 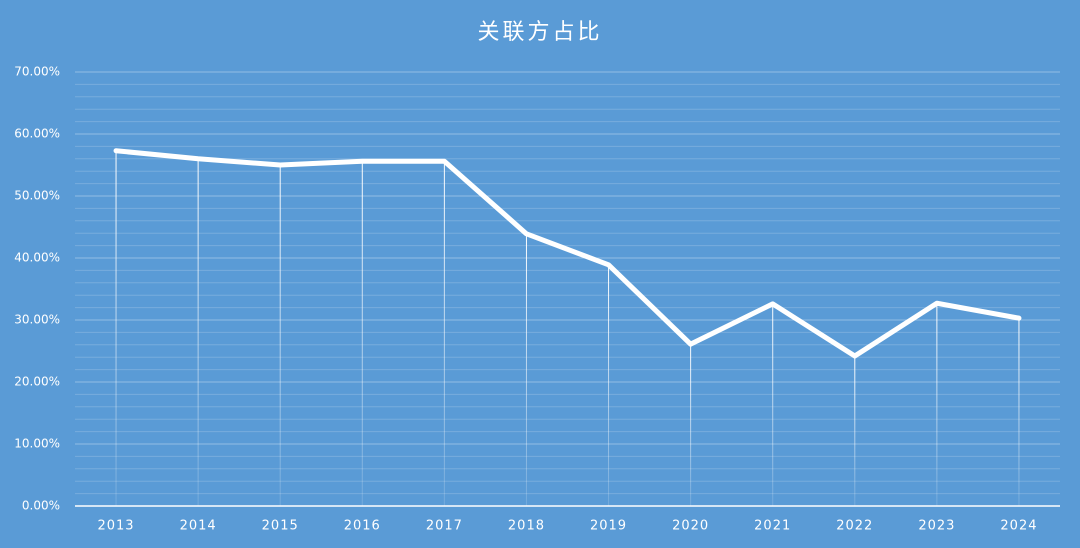 I want to click on x-tick-label: 2020, so click(x=690, y=526).